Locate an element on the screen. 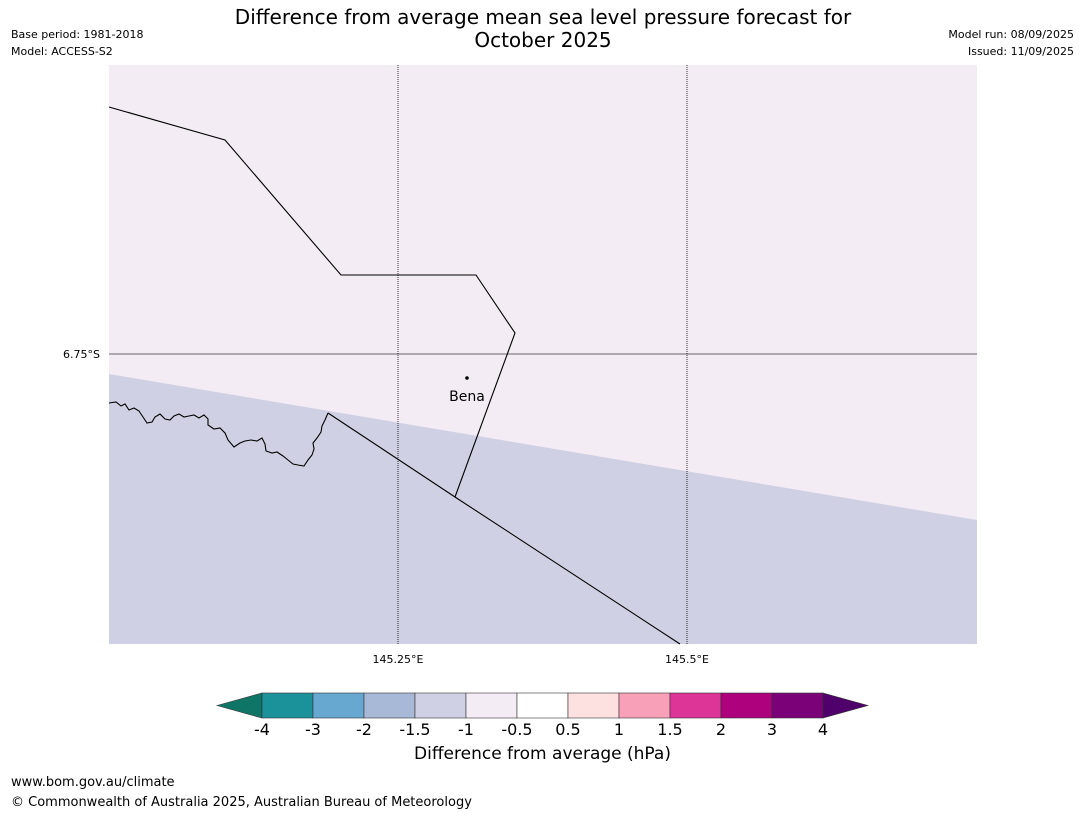  colorbar-tick-label: -2 is located at coordinates (364, 729).